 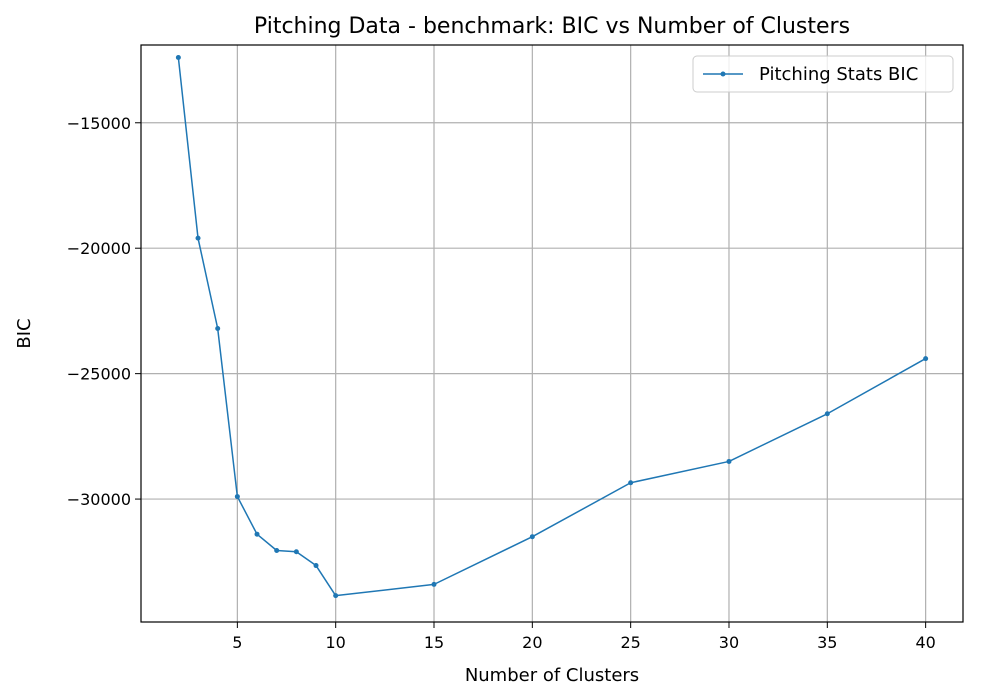 I want to click on x-tick-label: 40, so click(x=925, y=642).